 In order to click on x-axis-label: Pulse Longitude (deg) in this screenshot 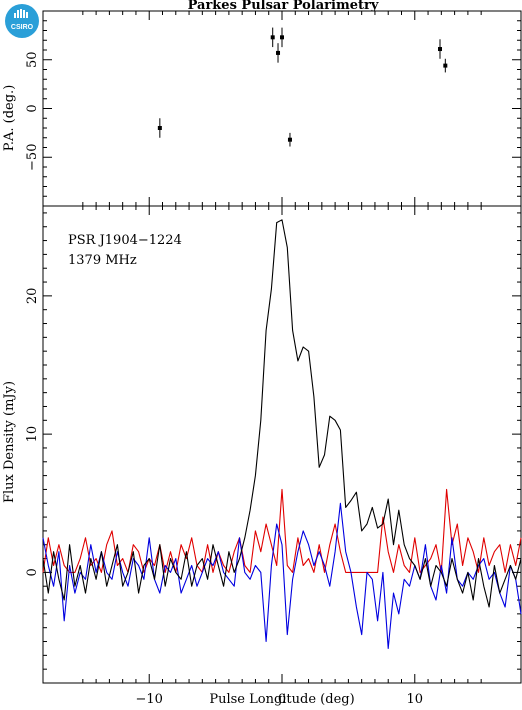, I will do `click(281, 699)`.